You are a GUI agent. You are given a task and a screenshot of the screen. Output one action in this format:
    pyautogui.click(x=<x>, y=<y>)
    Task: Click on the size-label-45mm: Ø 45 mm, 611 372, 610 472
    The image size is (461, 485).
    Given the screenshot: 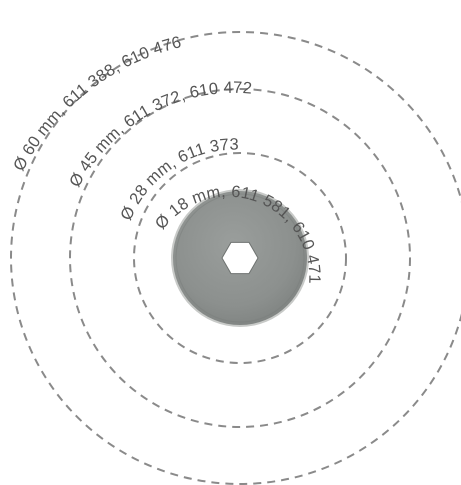 What is the action you would take?
    pyautogui.click(x=159, y=134)
    